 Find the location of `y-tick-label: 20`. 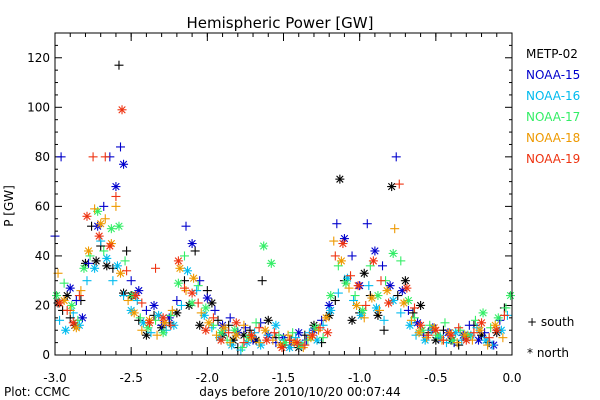

y-tick-label: 20 is located at coordinates (42, 305).